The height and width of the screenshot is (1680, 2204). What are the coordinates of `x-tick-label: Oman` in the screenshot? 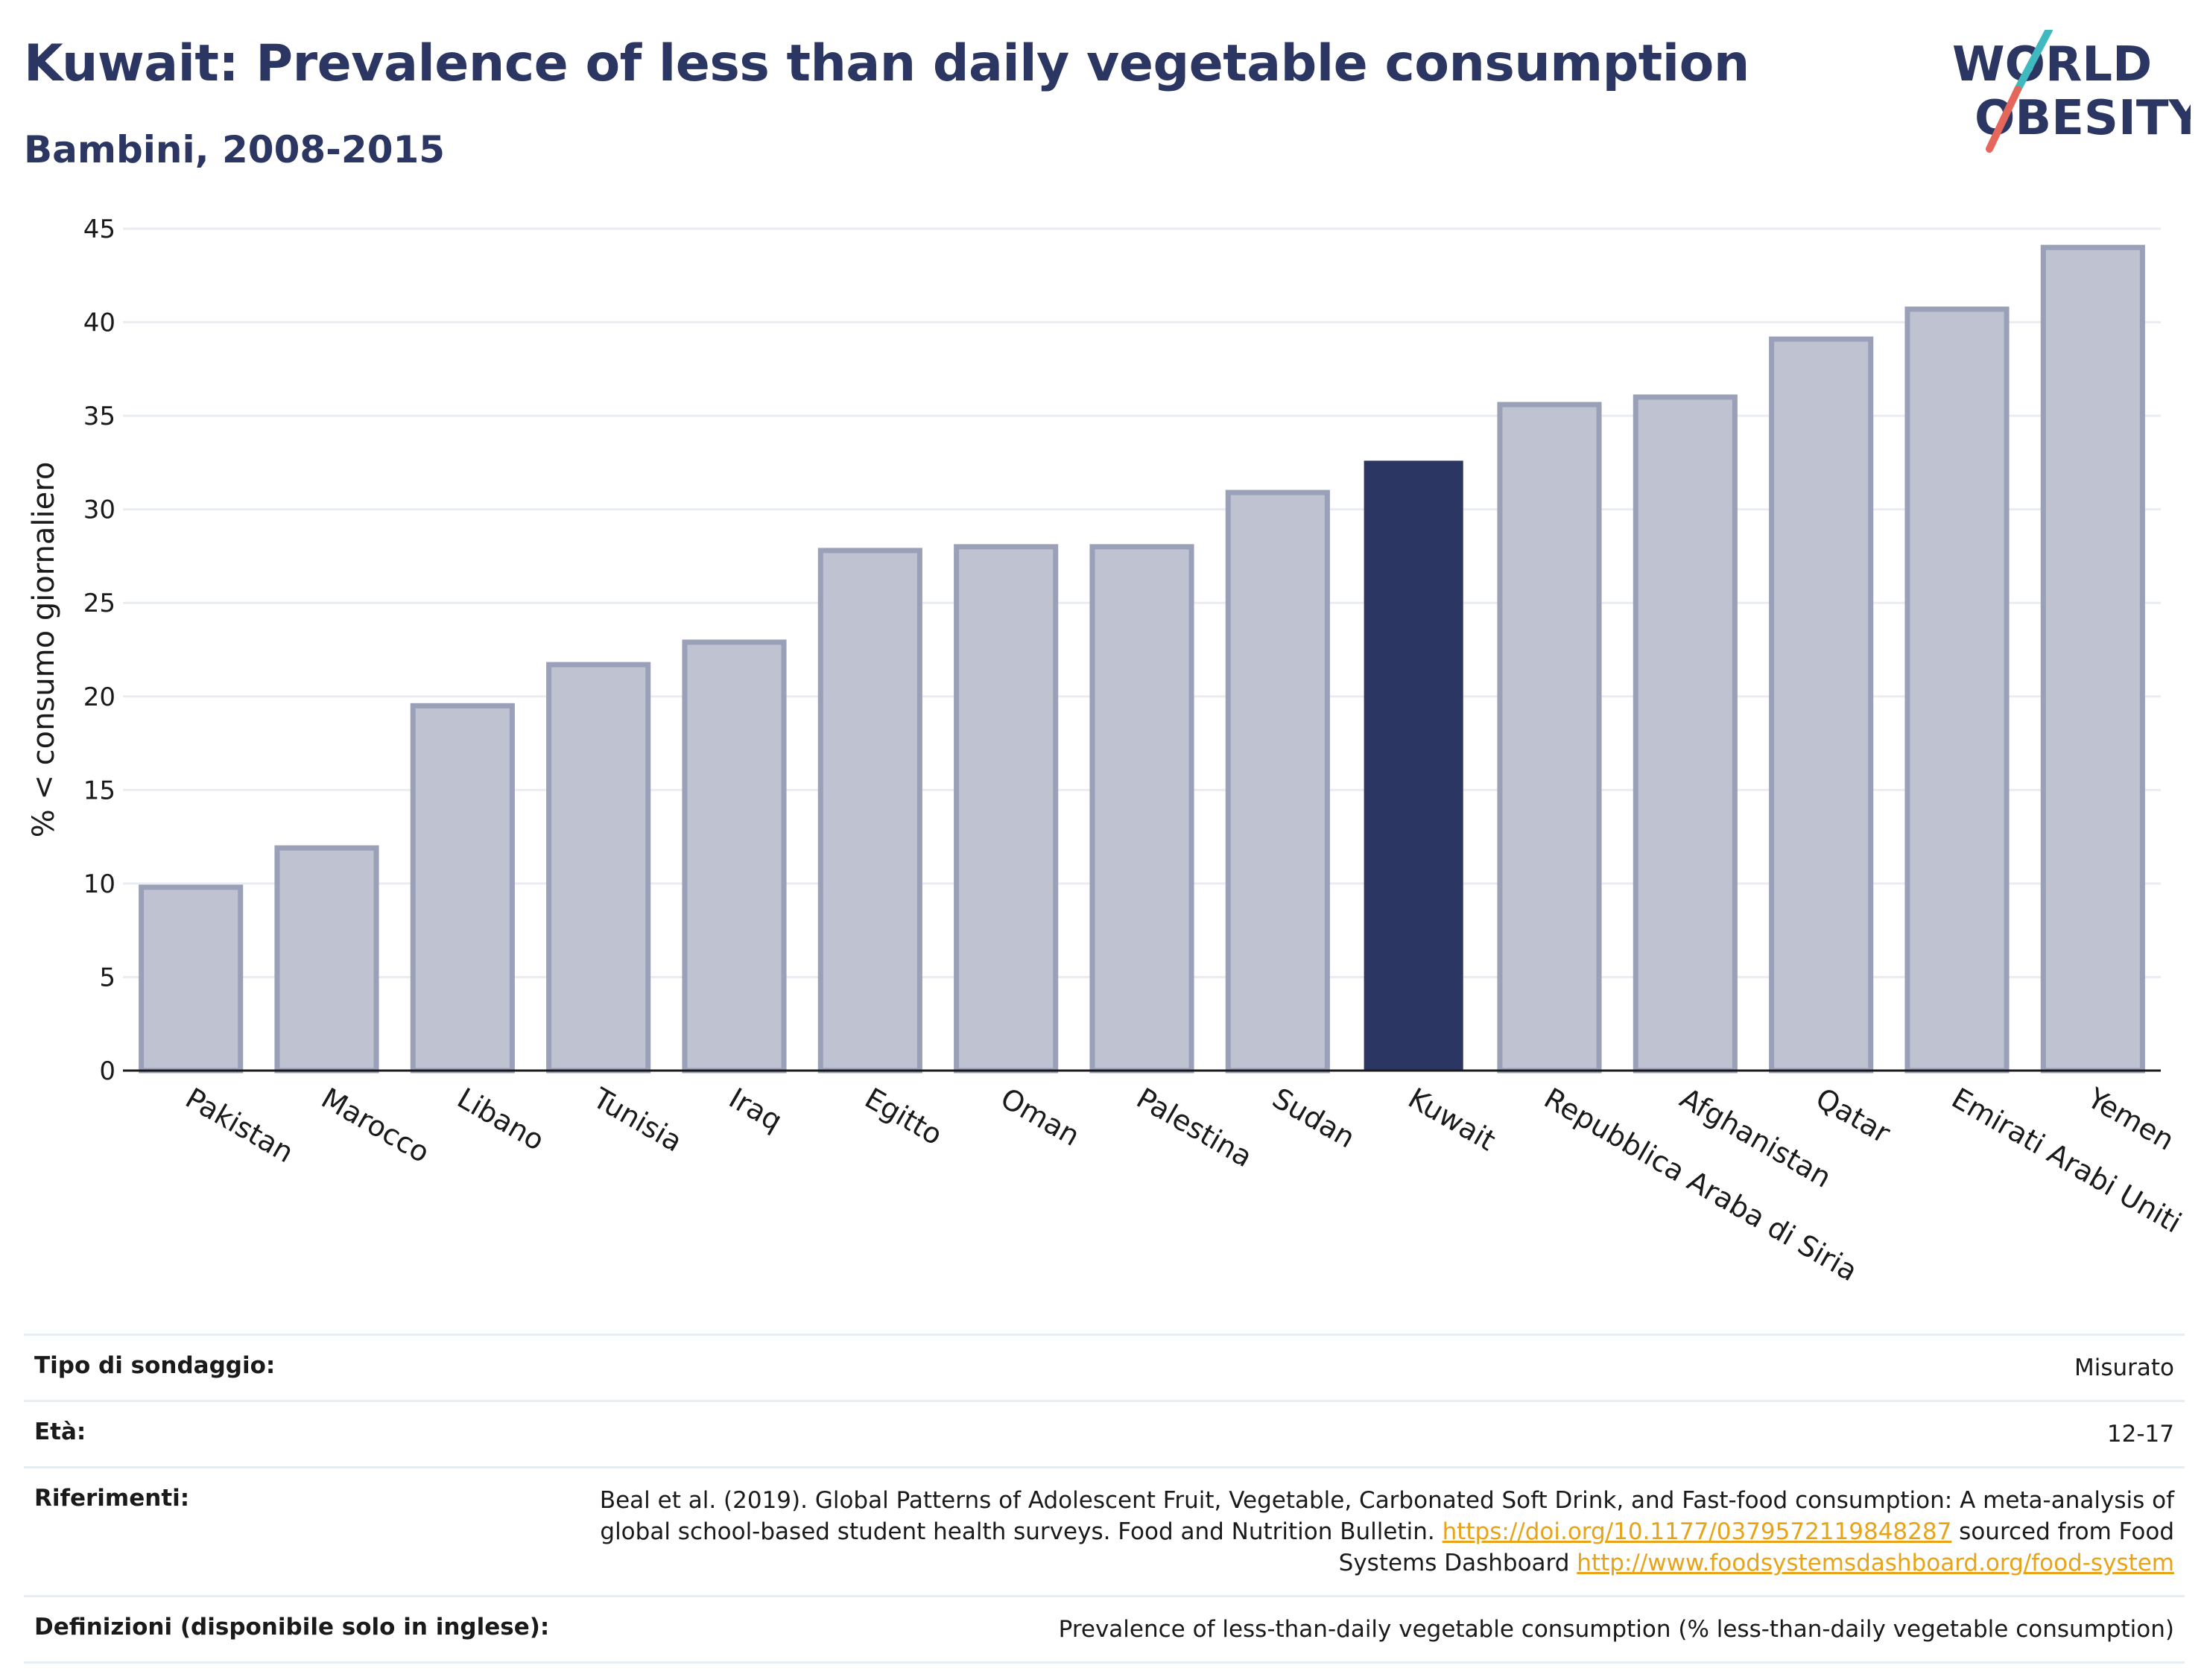 It's located at (1040, 1117).